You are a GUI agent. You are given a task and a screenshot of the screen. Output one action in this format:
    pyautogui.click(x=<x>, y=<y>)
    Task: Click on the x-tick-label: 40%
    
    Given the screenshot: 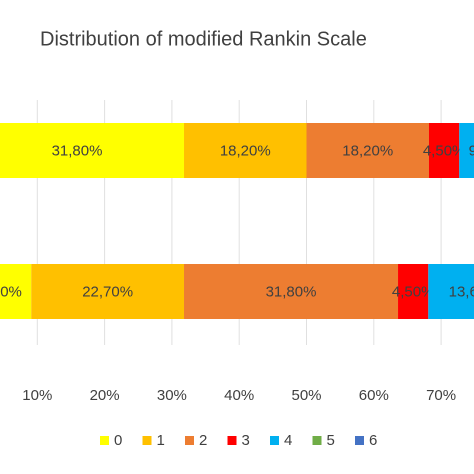 What is the action you would take?
    pyautogui.click(x=239, y=395)
    